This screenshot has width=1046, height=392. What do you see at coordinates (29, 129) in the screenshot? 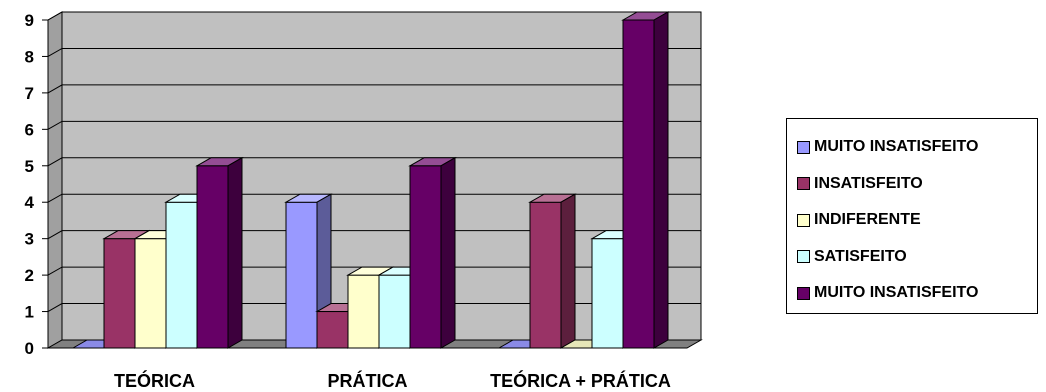
I see `y-tick-label: 6` at bounding box center [29, 129].